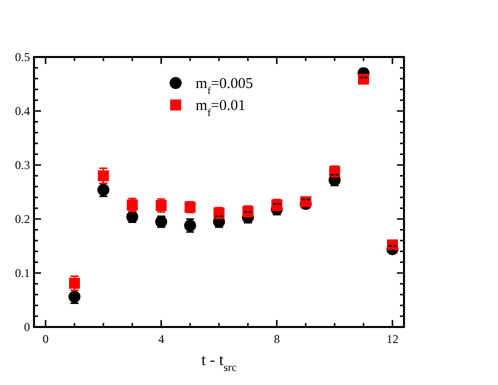 Image resolution: width=498 pixels, height=385 pixels. Describe the element at coordinates (161, 339) in the screenshot. I see `x-tick-label: 4` at that location.